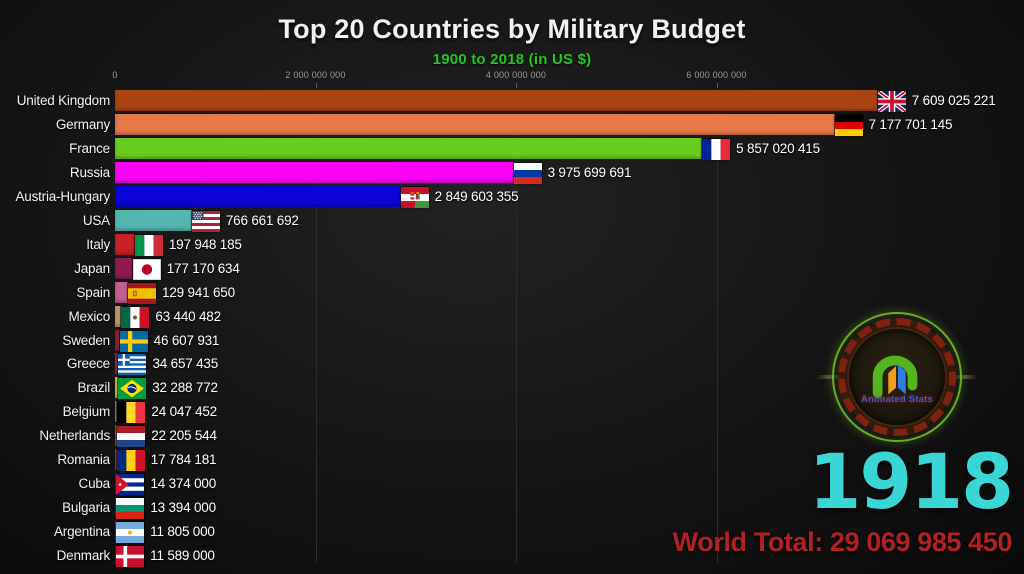 The height and width of the screenshot is (574, 1024). Describe the element at coordinates (92, 268) in the screenshot. I see `country-label: Japan` at that location.